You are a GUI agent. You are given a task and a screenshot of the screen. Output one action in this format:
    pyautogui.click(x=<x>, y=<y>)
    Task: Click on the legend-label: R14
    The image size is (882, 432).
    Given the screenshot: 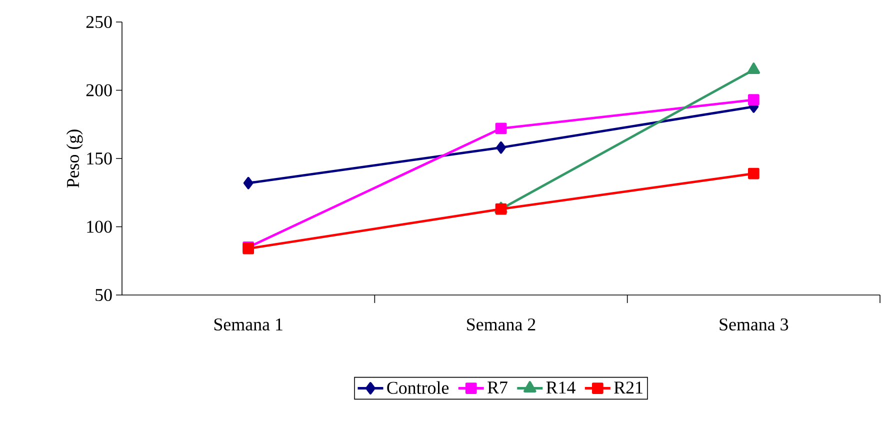 What is the action you would take?
    pyautogui.click(x=561, y=388)
    